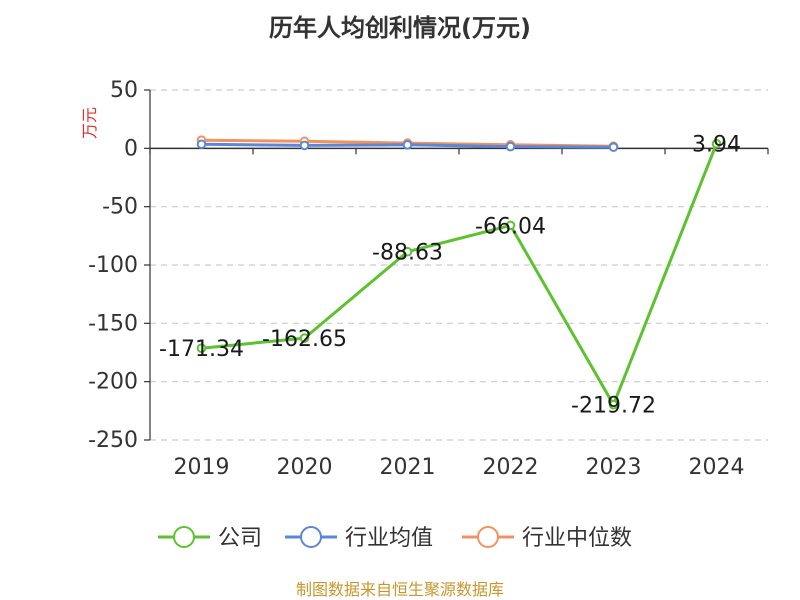 The height and width of the screenshot is (600, 800). What do you see at coordinates (400, 589) in the screenshot?
I see `source-note: 制图数据来自恒生聚源数据库` at bounding box center [400, 589].